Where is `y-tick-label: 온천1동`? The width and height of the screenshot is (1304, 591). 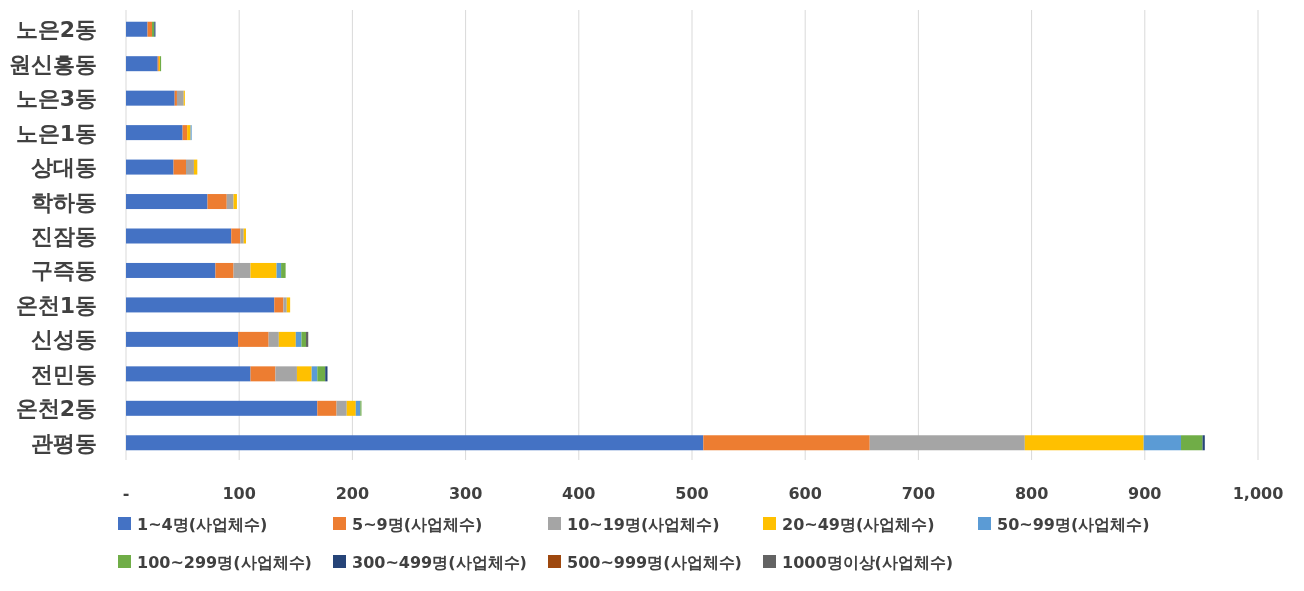
y-tick-label: 온천1동 is located at coordinates (56, 305).